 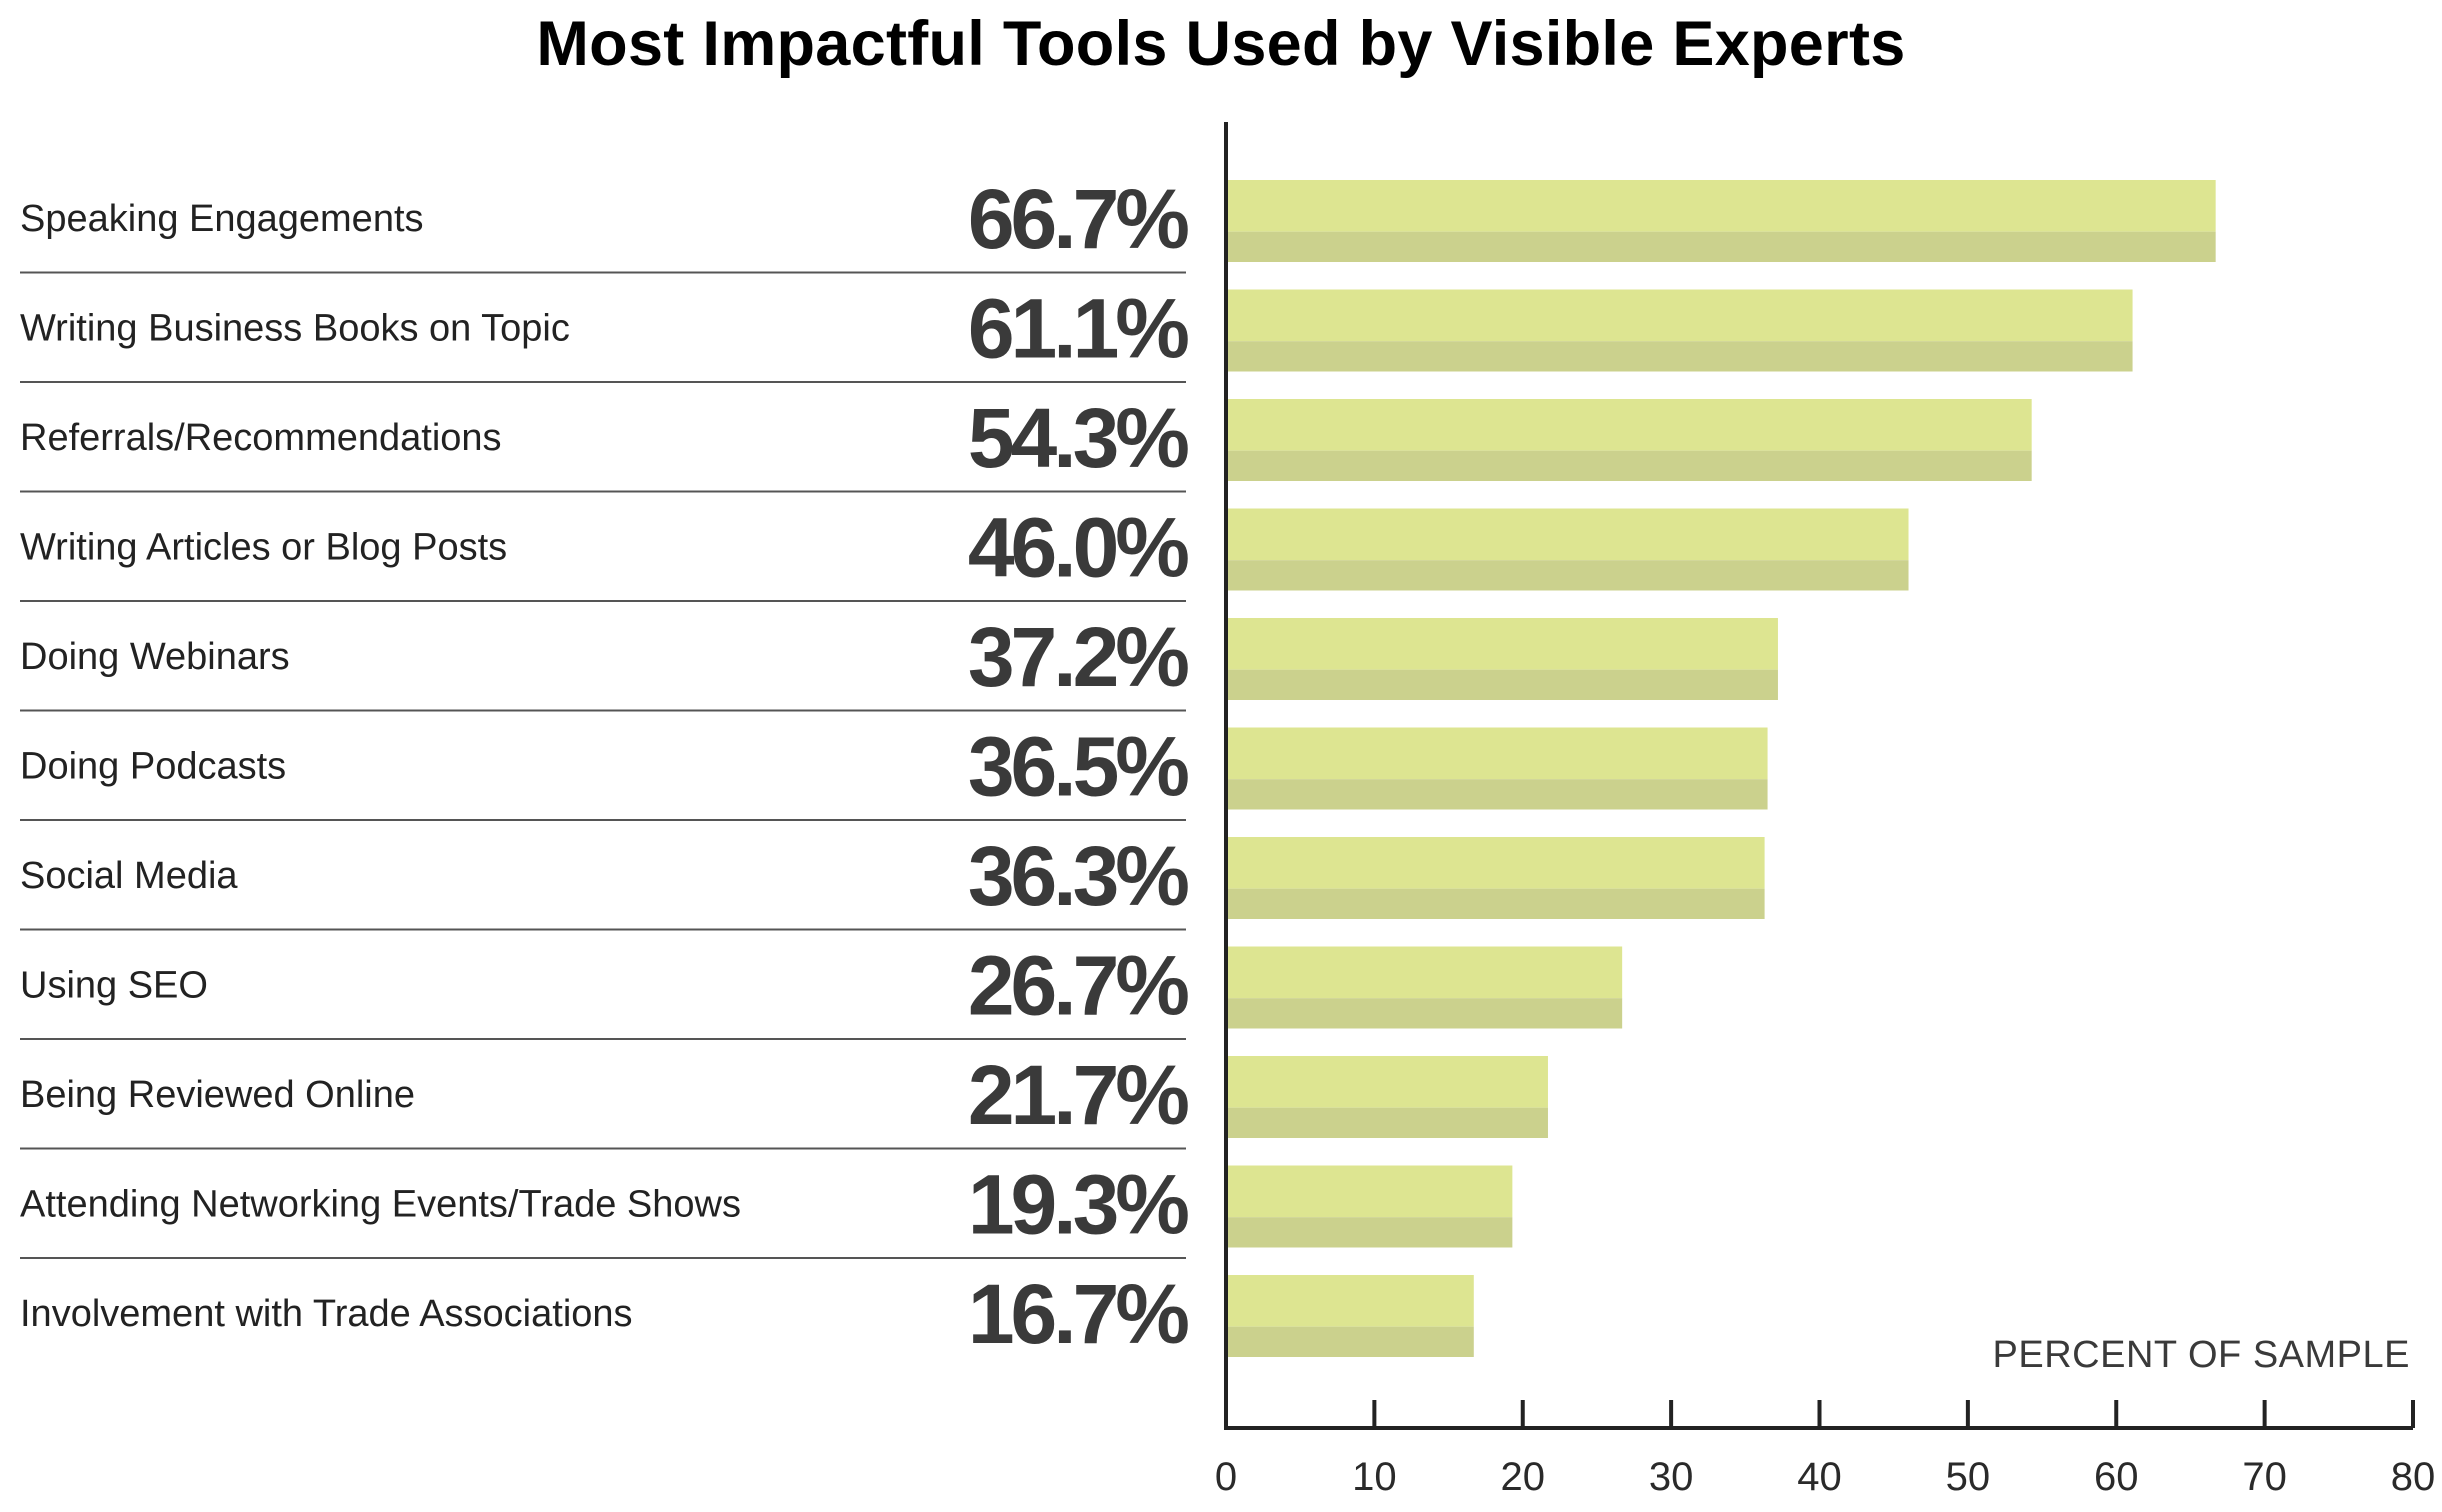 I want to click on category-label: Social Media, so click(x=129, y=876).